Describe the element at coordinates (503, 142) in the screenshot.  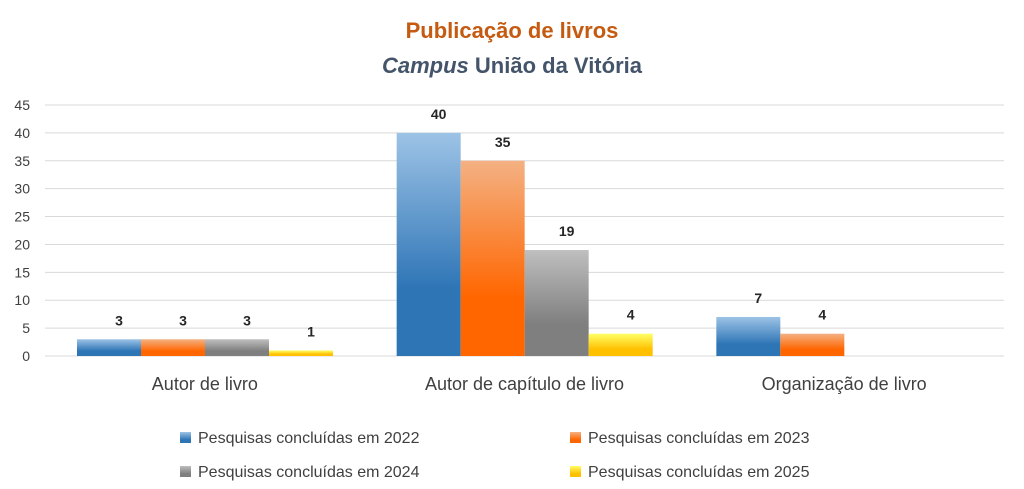
I see `data-label: 35` at that location.